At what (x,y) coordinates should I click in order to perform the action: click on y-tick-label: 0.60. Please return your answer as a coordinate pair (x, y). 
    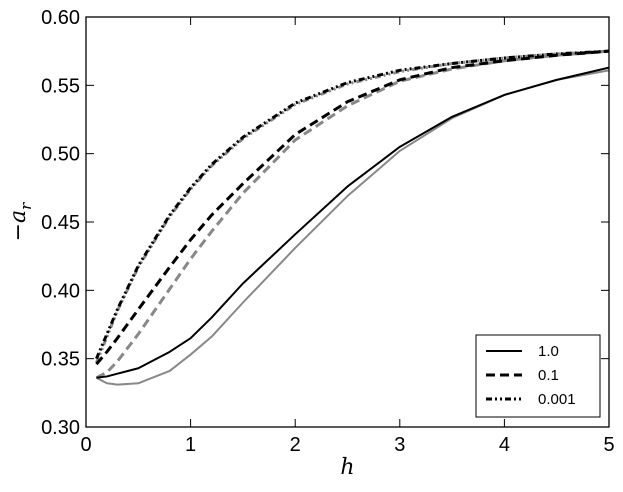
    Looking at the image, I should click on (60, 18).